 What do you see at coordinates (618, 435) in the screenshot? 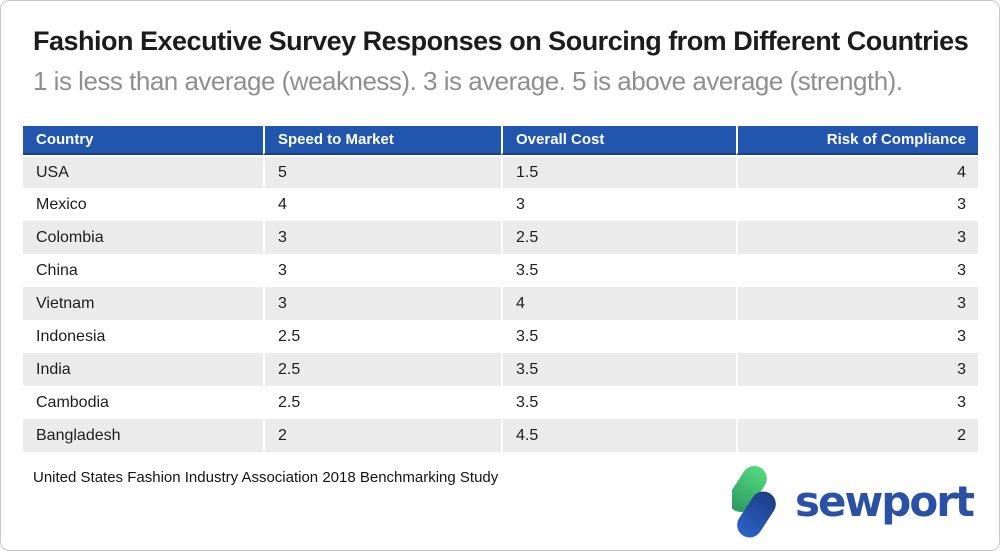
I see `cell-cost: 4.5` at bounding box center [618, 435].